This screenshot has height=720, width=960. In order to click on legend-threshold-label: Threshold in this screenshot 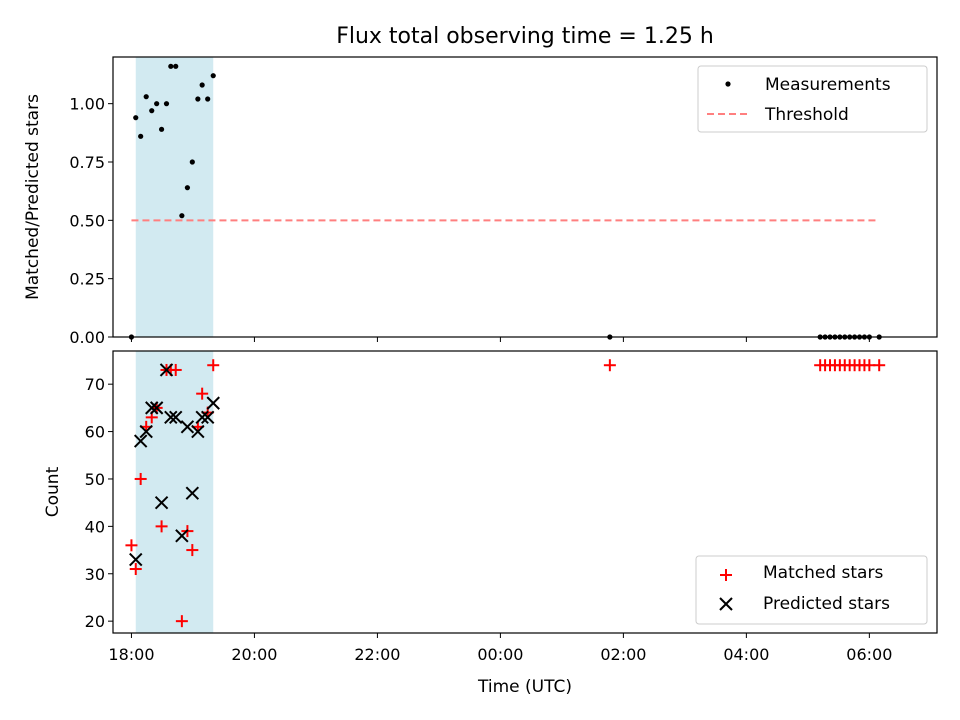, I will do `click(806, 115)`.